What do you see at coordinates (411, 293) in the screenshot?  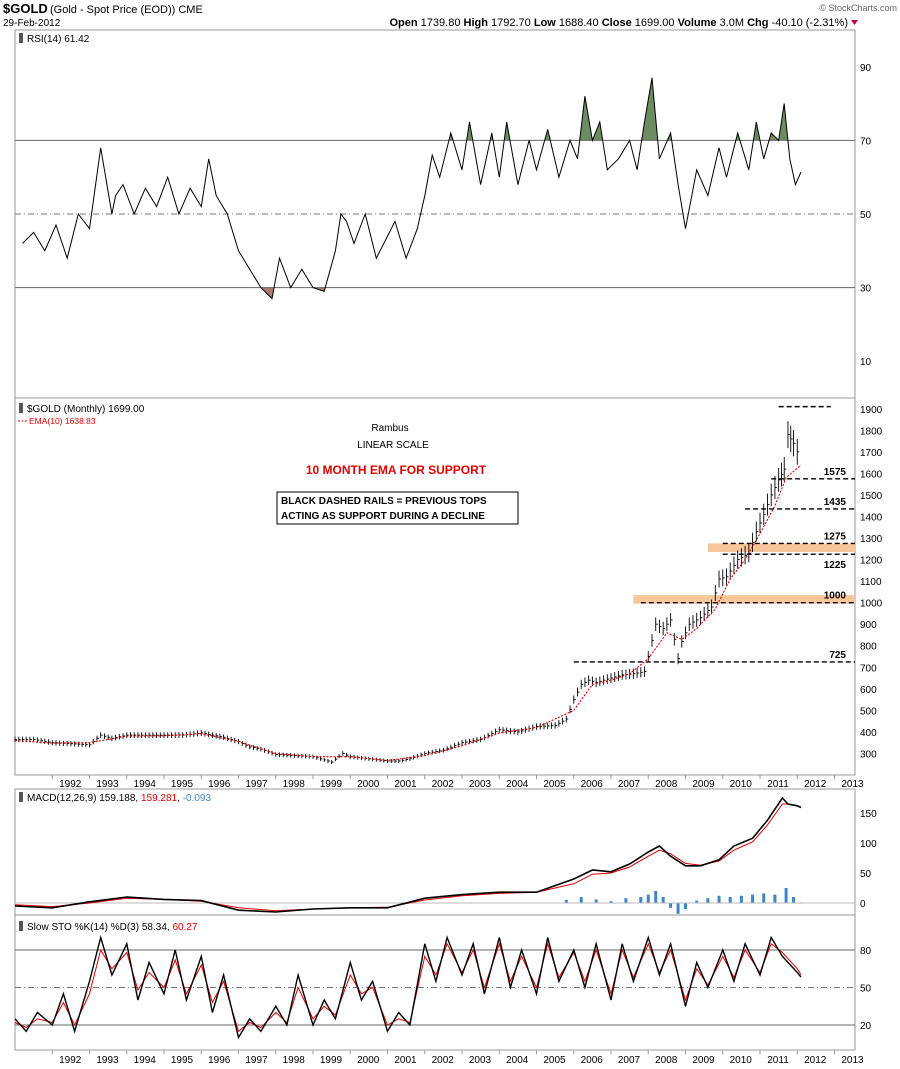 I see `rsi-oversold-fill` at bounding box center [411, 293].